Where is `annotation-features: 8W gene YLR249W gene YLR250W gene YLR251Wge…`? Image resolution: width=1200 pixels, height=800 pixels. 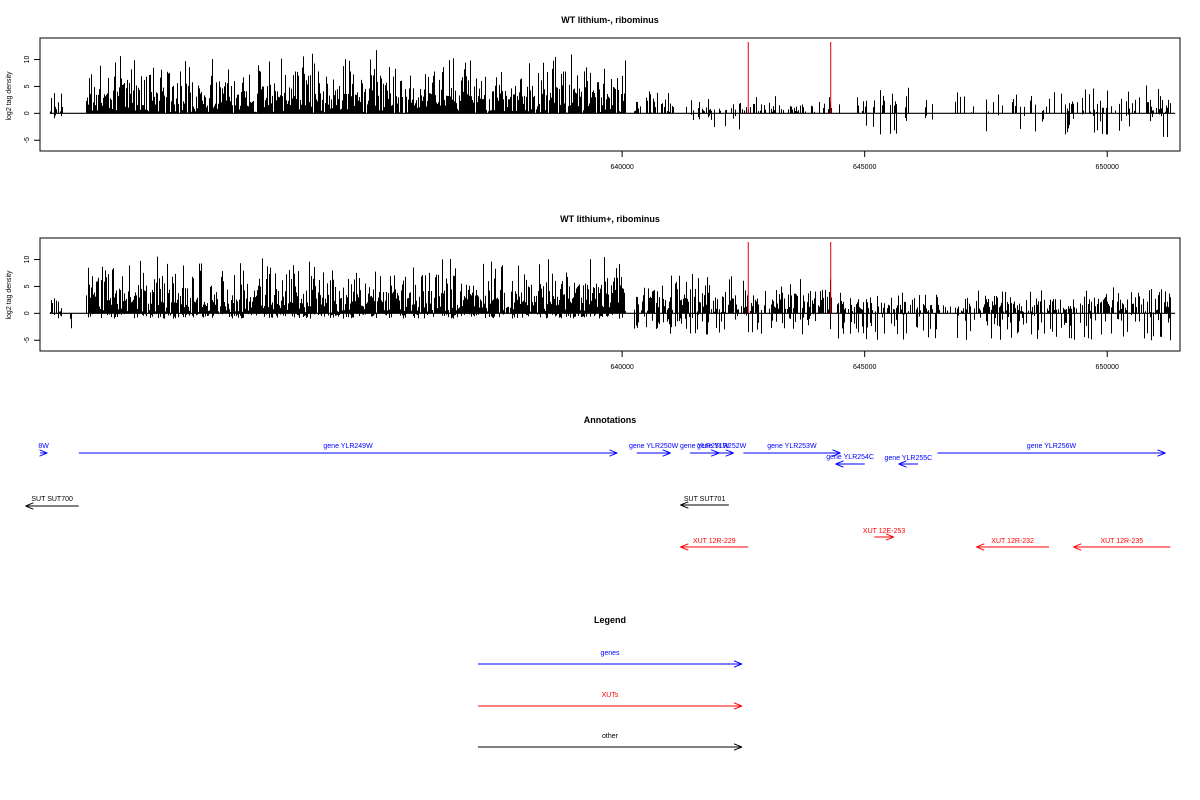 annotation-features: 8W gene YLR249W gene YLR250W gene YLR251Wge… is located at coordinates (598, 495).